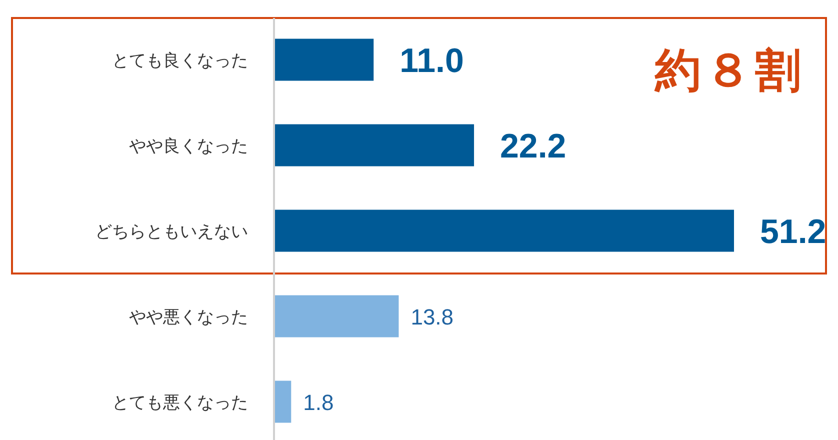 The width and height of the screenshot is (838, 440). I want to click on annotation: 約８割, so click(729, 70).